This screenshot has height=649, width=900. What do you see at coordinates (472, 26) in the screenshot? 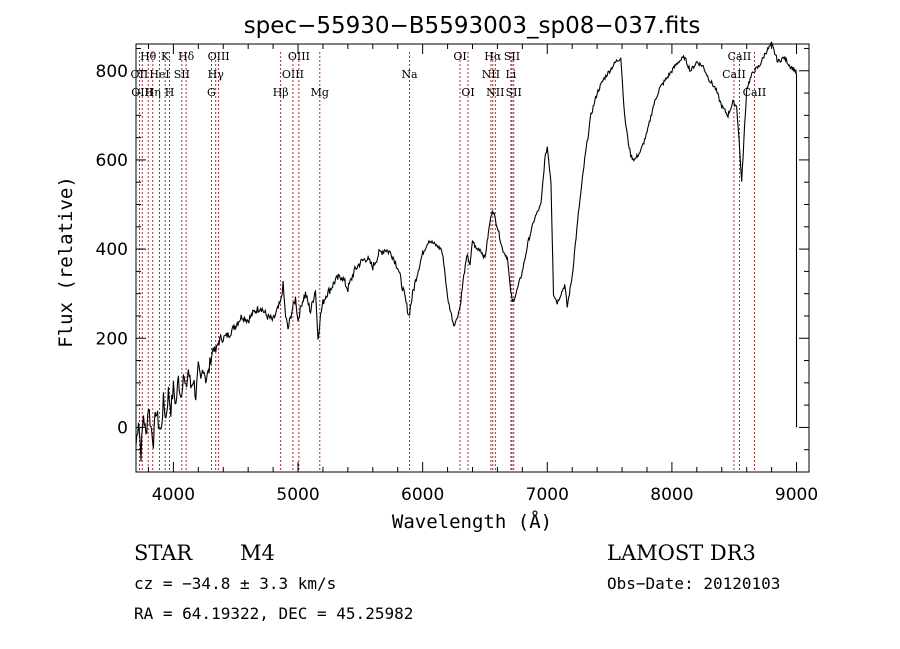
I see `chart-title: spec−55930−B5593003_sp08−037.fits` at bounding box center [472, 26].